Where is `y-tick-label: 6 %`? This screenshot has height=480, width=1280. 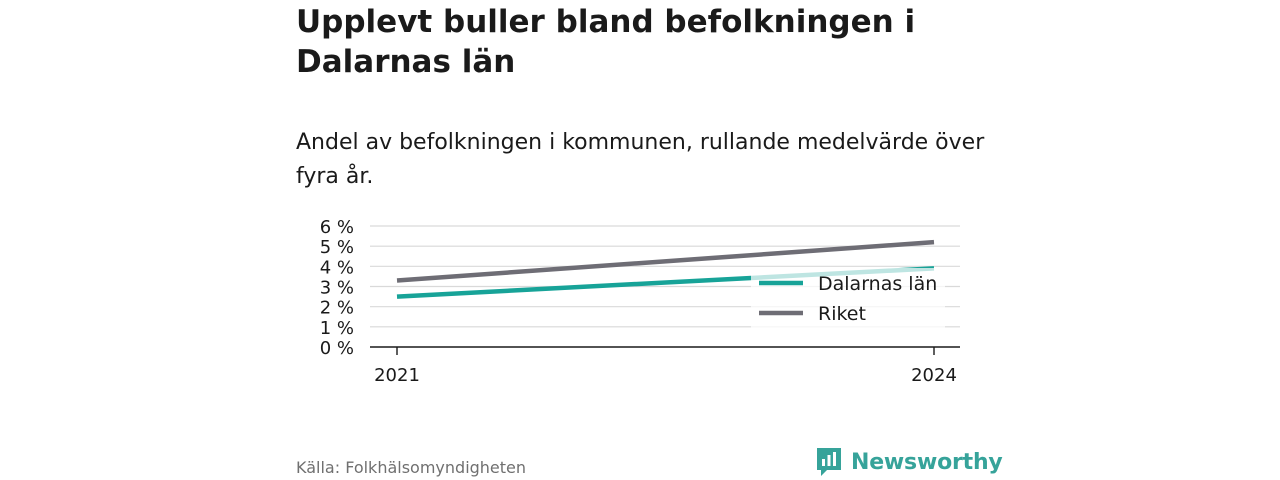 y-tick-label: 6 % is located at coordinates (337, 227).